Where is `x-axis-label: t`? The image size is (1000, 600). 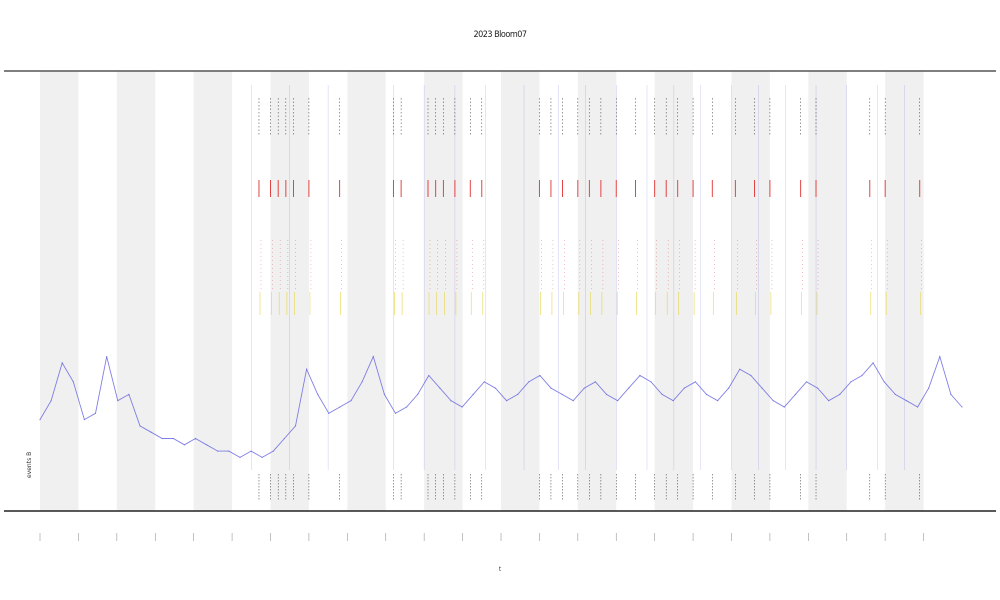
x-axis-label: t is located at coordinates (500, 569).